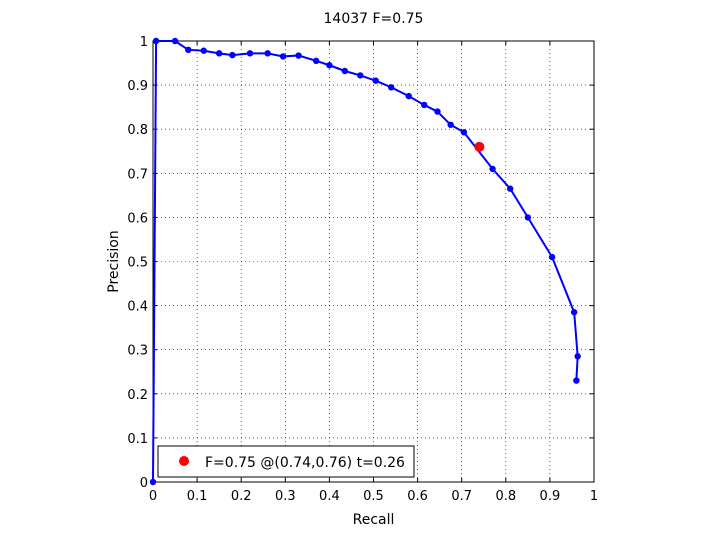 Image resolution: width=720 pixels, height=540 pixels. What do you see at coordinates (374, 19) in the screenshot?
I see `chart-title: 14037 F=0.75` at bounding box center [374, 19].